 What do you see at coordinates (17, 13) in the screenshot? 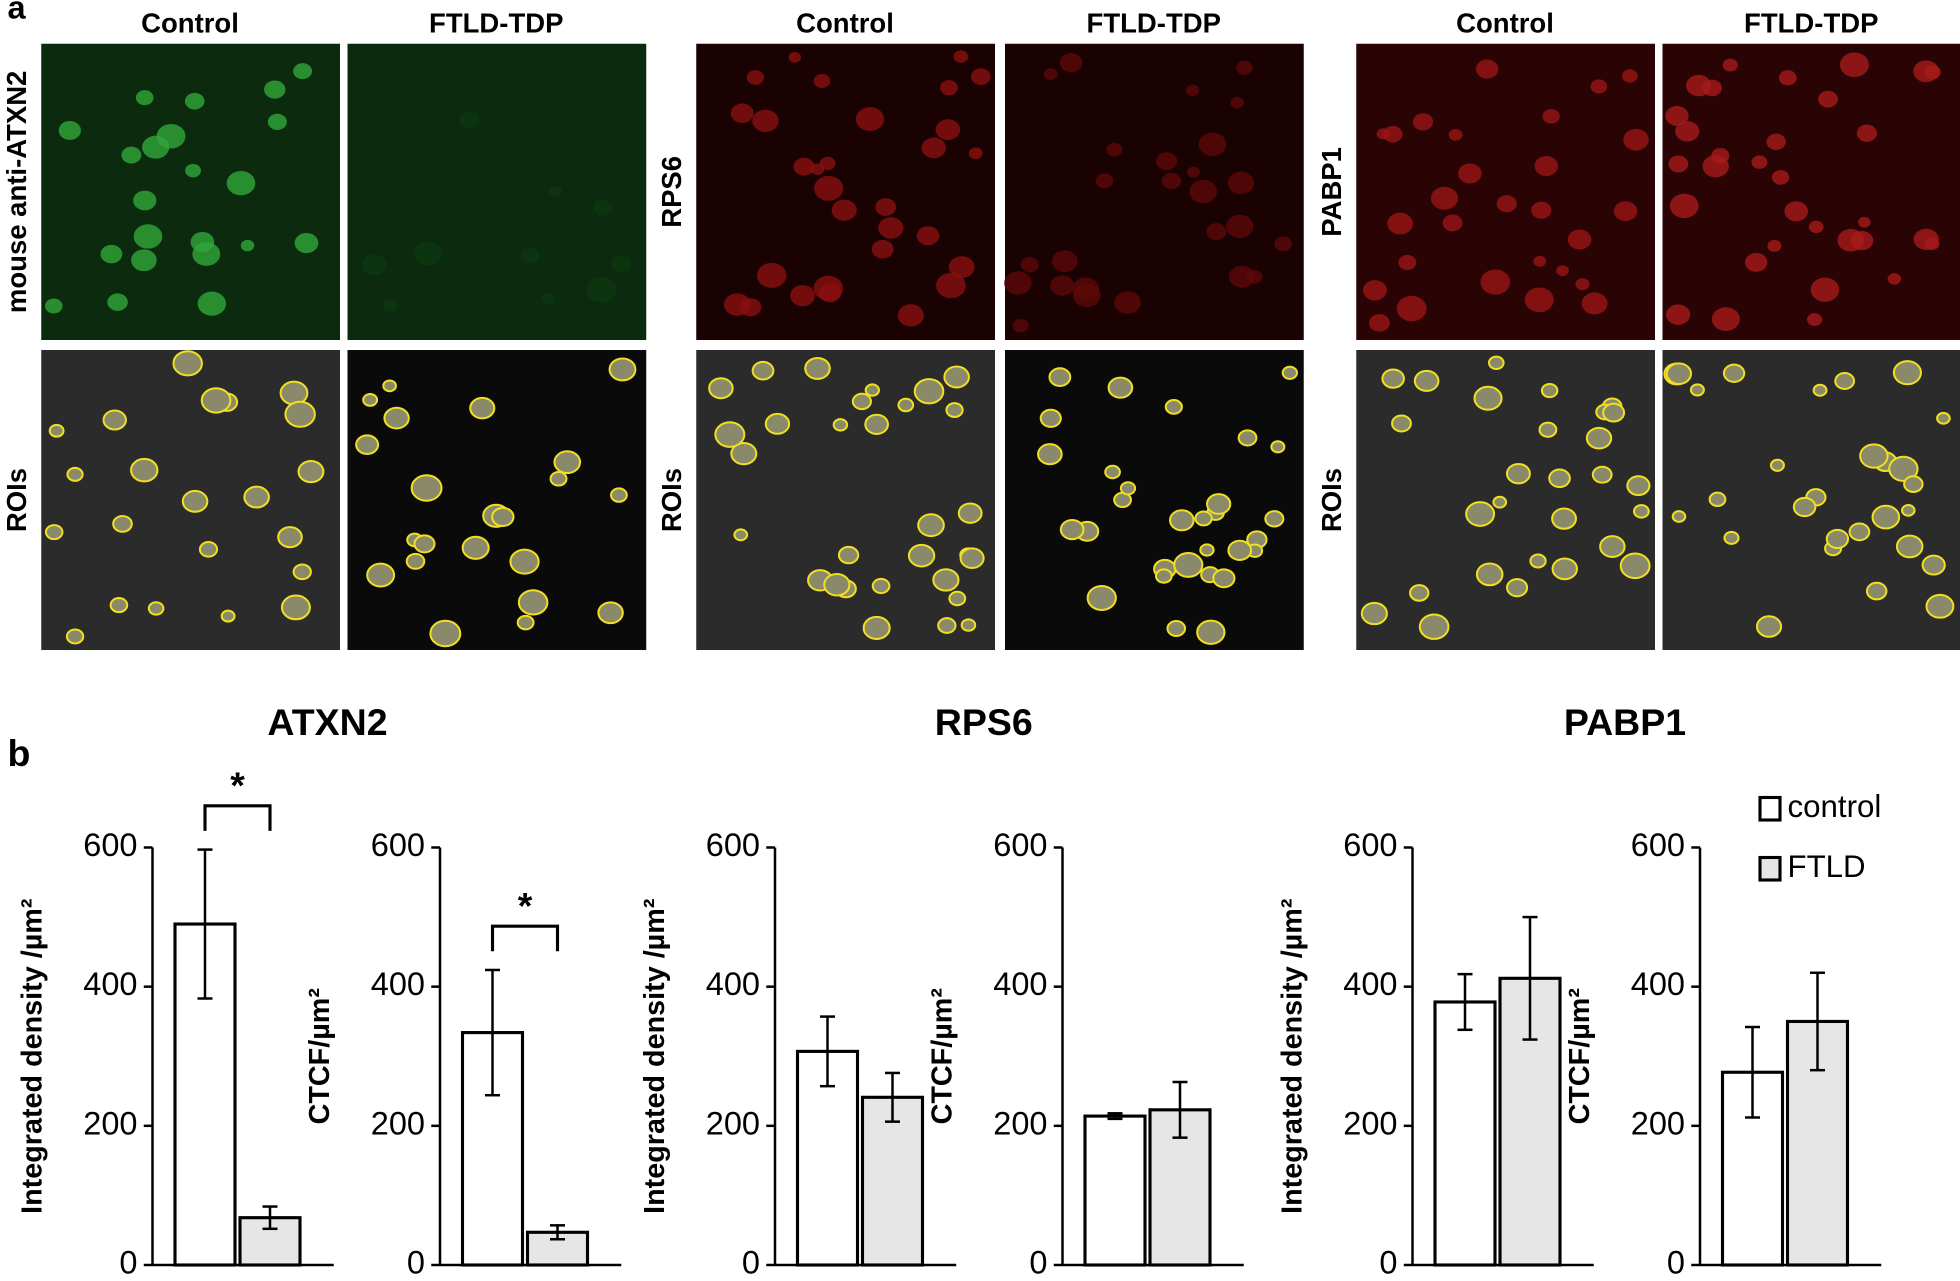
I see `panel-label: a` at bounding box center [17, 13].